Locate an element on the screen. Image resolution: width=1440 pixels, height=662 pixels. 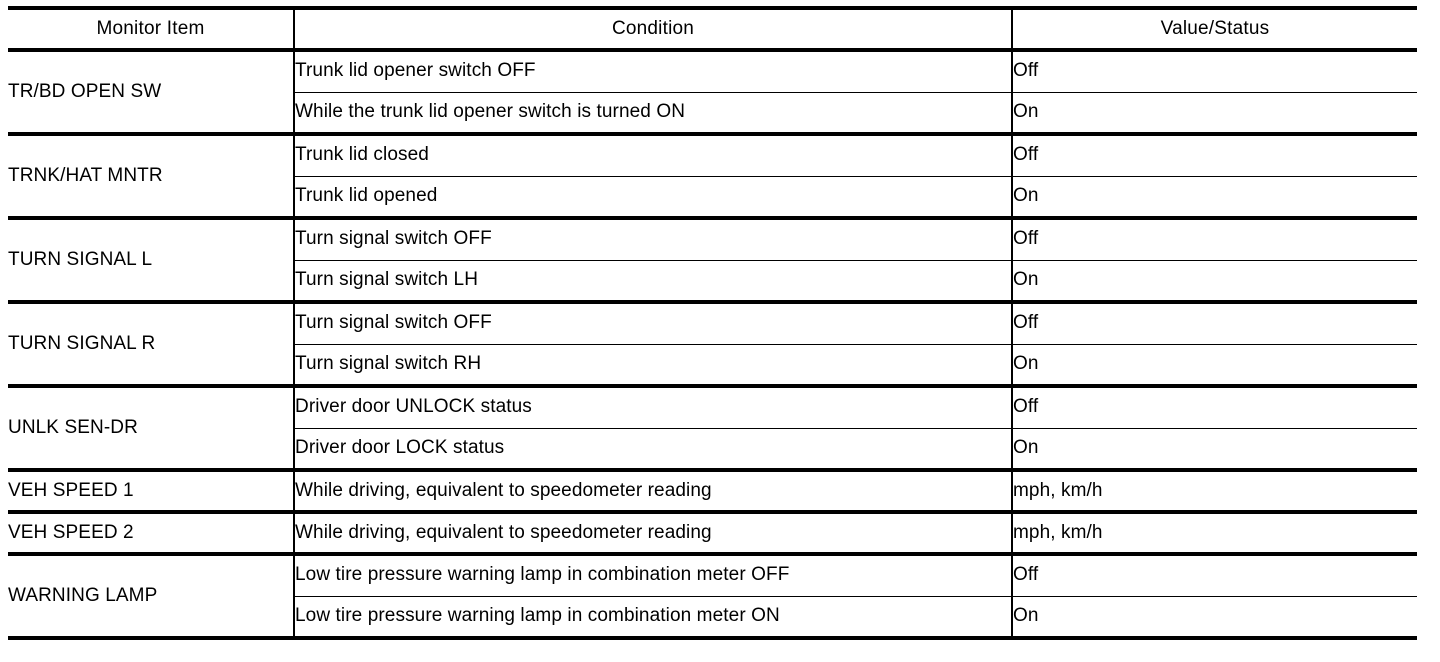
monitor-item-cell: VEH SPEED 1 is located at coordinates (151, 492).